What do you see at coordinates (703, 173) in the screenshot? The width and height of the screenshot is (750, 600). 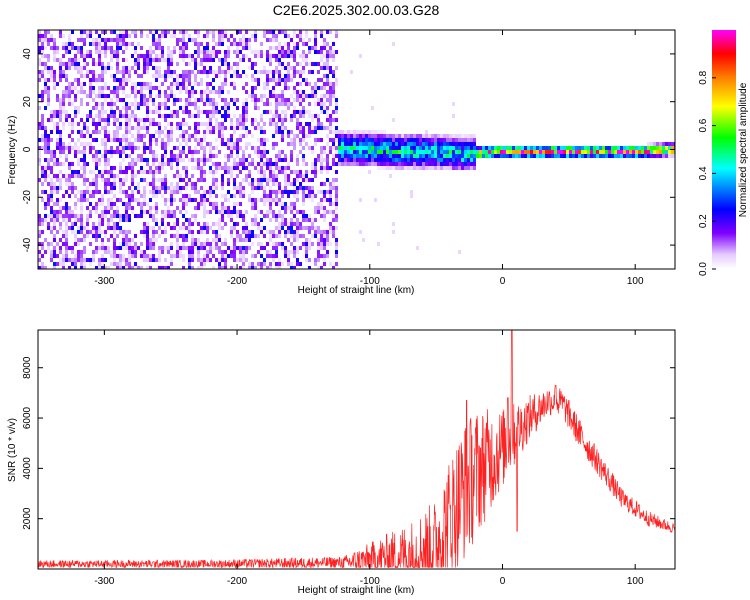 I see `colorbar-tick-label: 0.4` at bounding box center [703, 173].